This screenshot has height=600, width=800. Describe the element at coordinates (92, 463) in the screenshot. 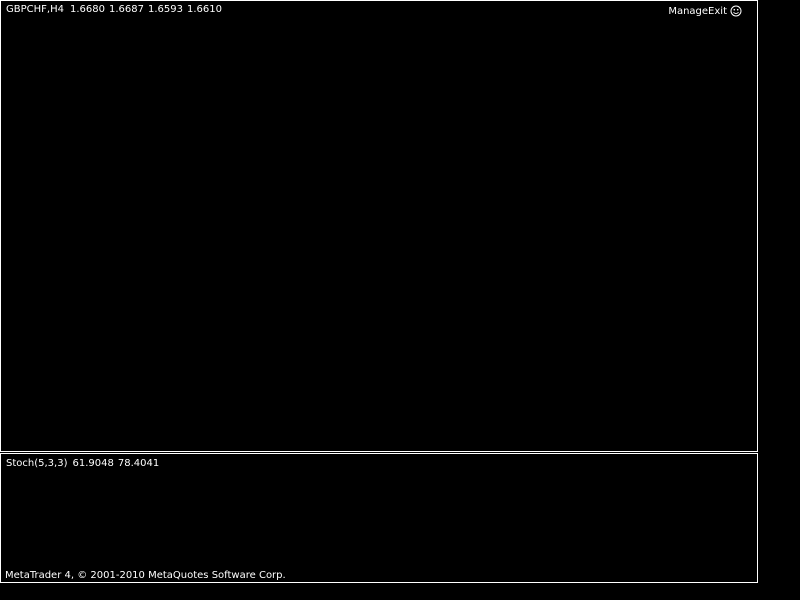

I see `stoch-main-last: 61.9048` at that location.